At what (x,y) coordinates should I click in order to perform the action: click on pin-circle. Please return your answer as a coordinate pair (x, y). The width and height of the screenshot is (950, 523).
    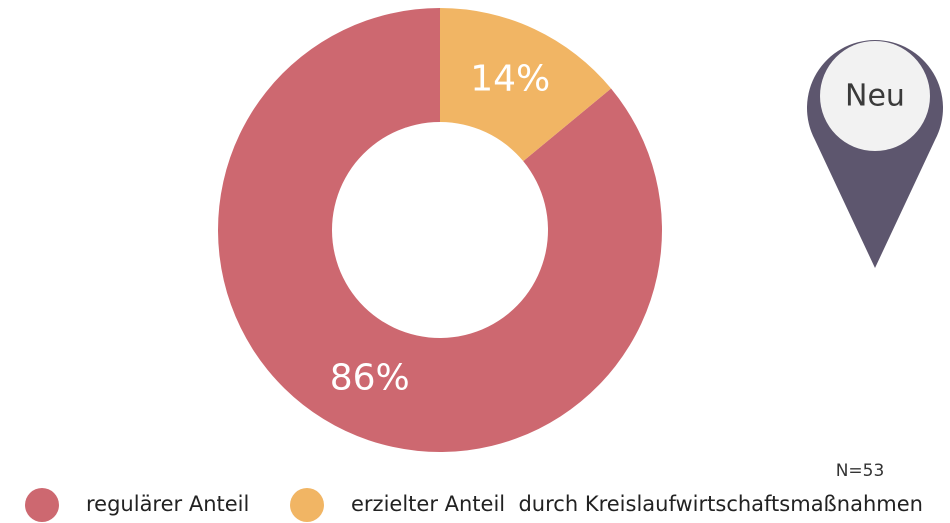
    Looking at the image, I should click on (875, 96).